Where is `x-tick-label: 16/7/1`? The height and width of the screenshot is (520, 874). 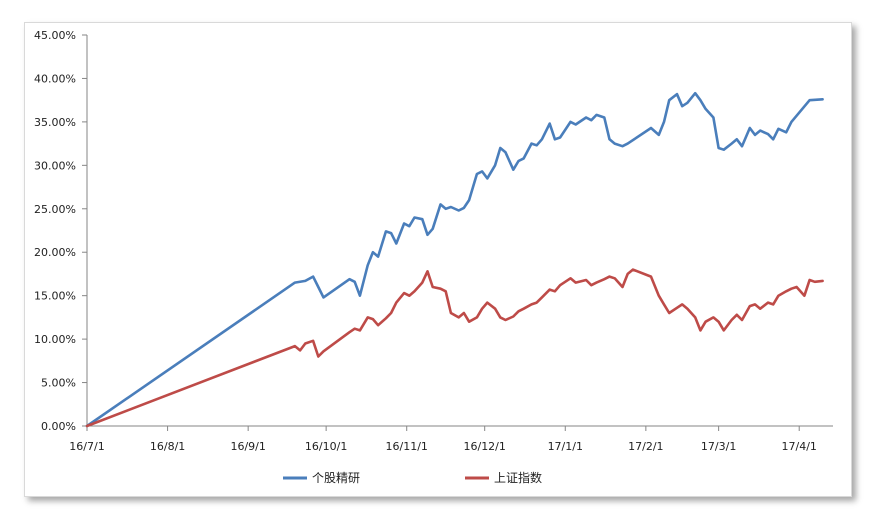 x-tick-label: 16/7/1 is located at coordinates (86, 446).